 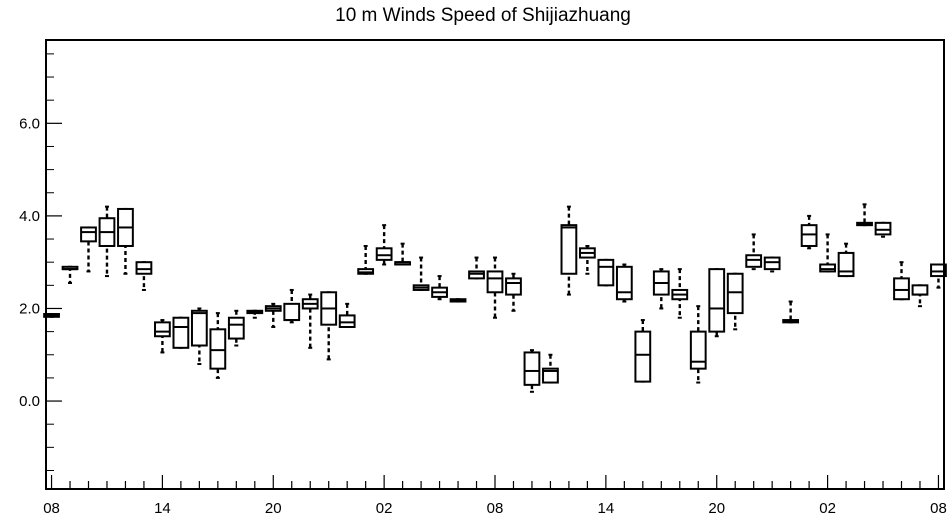 What do you see at coordinates (29, 123) in the screenshot?
I see `y-tick-label: 6.0` at bounding box center [29, 123].